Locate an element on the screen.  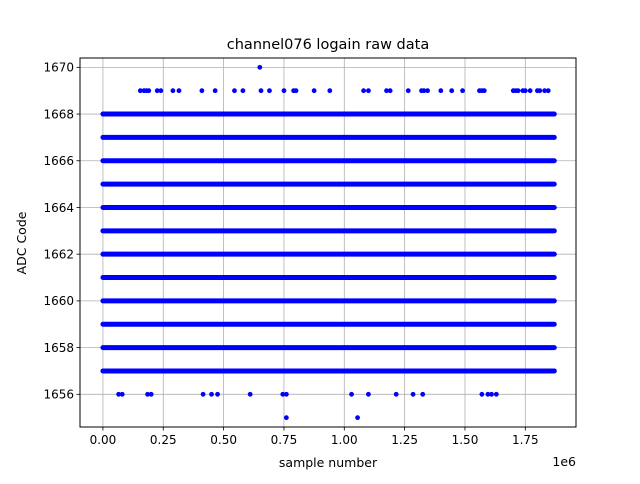
y-tick-label: 1666 is located at coordinates (58, 161).